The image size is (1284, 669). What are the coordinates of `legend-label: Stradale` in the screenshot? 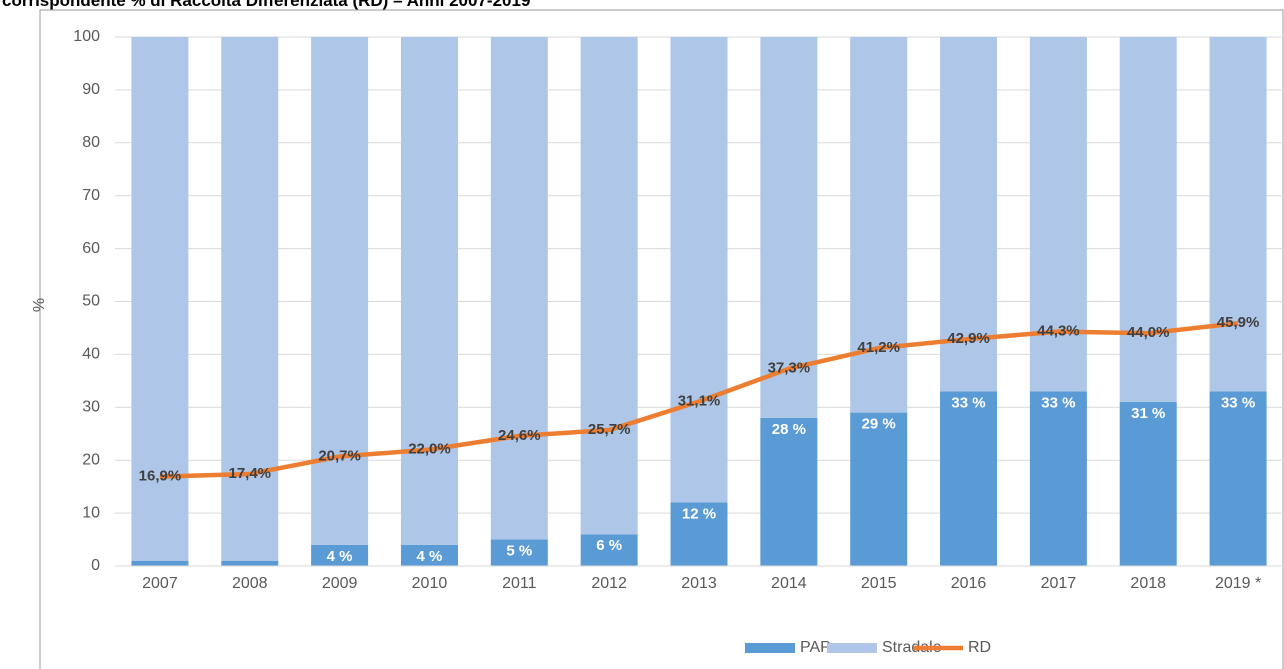 It's located at (912, 647).